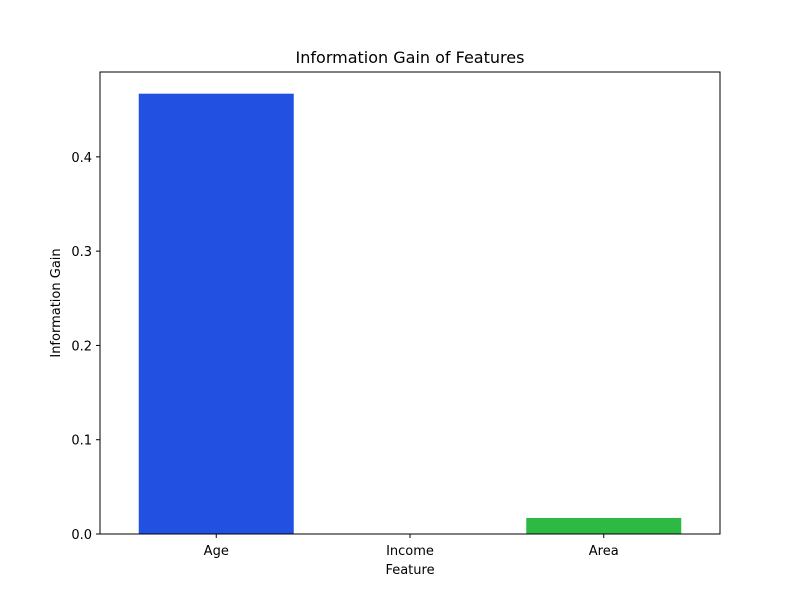  I want to click on y-axis-label: Information Gain, so click(56, 302).